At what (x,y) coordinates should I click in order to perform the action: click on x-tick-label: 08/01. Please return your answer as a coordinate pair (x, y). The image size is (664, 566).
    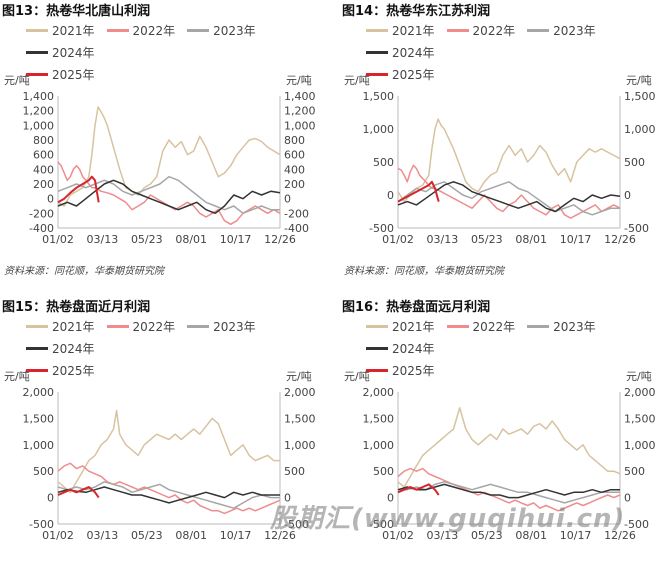
    Looking at the image, I should click on (531, 239).